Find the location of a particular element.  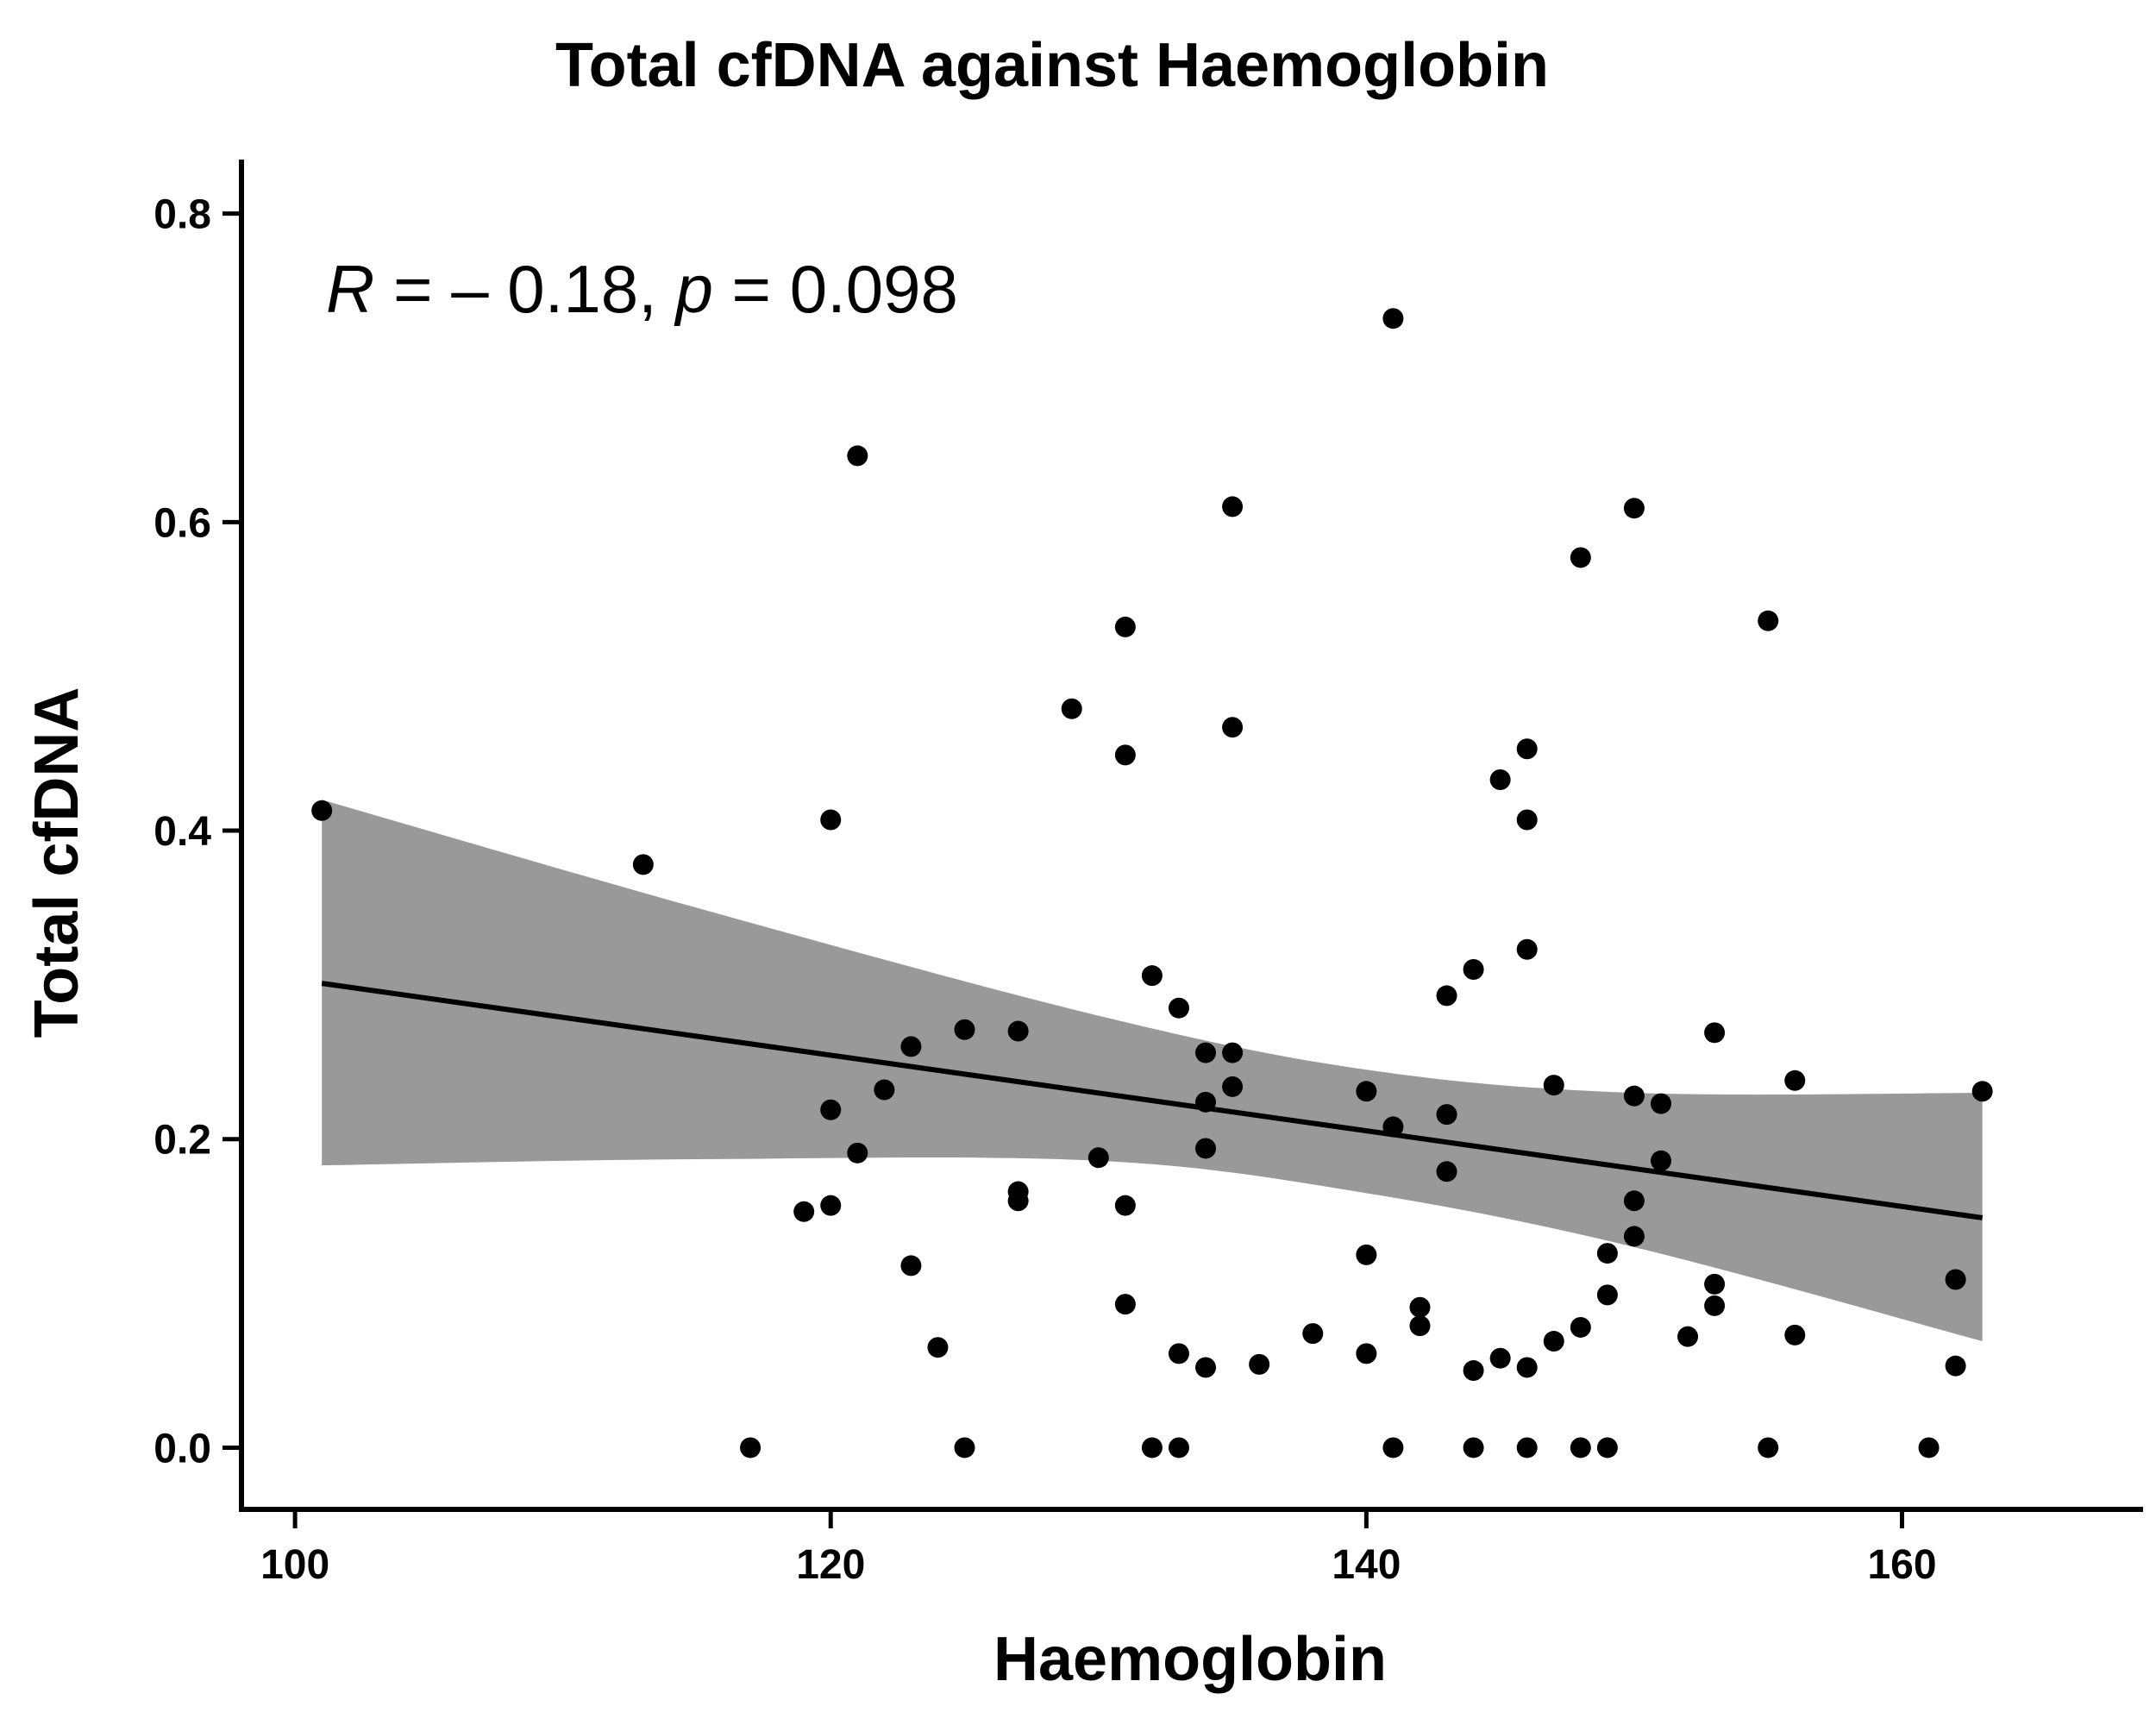

y-tick-label: 0.2 is located at coordinates (182, 1141).